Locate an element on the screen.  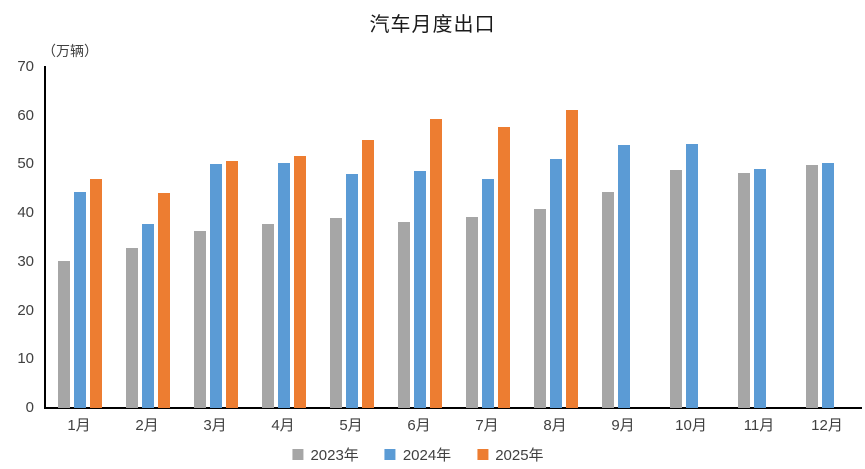
bar-group-11月 is located at coordinates (759, 237).